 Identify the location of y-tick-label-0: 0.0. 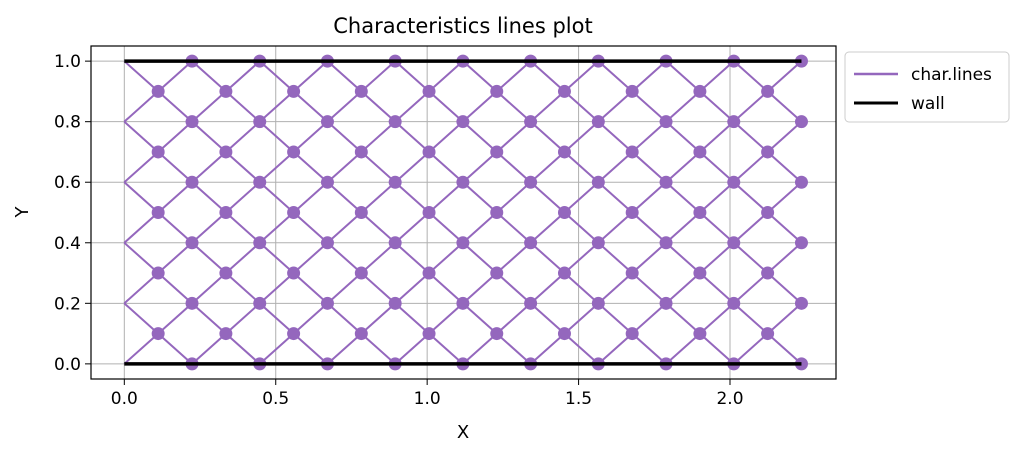
(67, 365).